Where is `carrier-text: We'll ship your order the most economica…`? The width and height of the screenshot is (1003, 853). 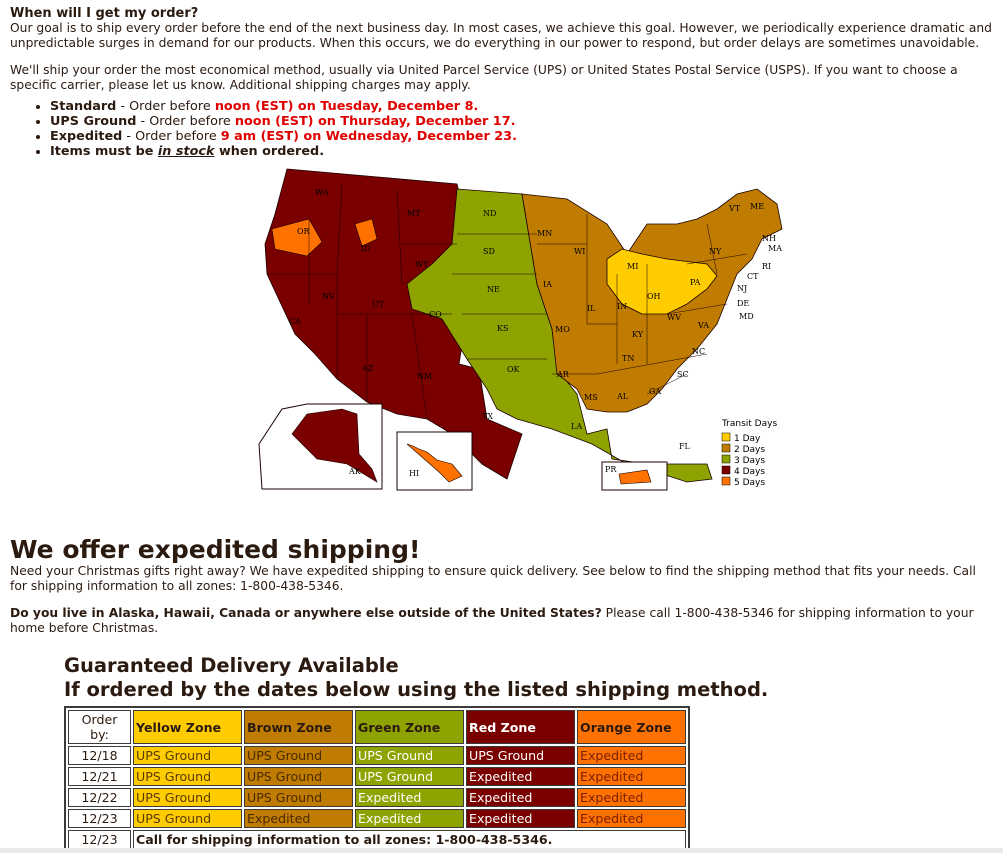 carrier-text: We'll ship your order the most economica… is located at coordinates (484, 77).